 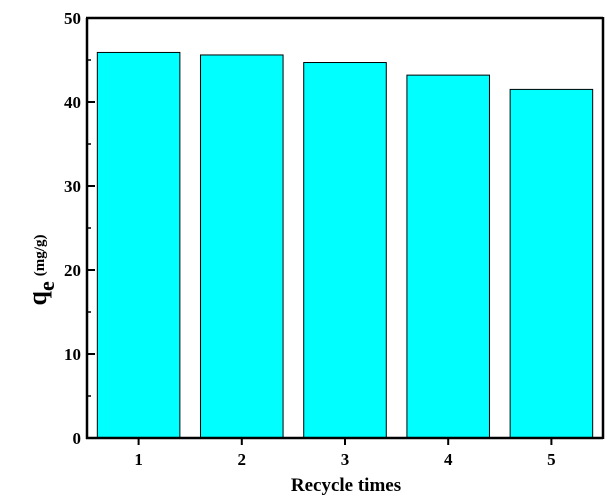 What do you see at coordinates (138, 459) in the screenshot?
I see `x-tick-label: 1` at bounding box center [138, 459].